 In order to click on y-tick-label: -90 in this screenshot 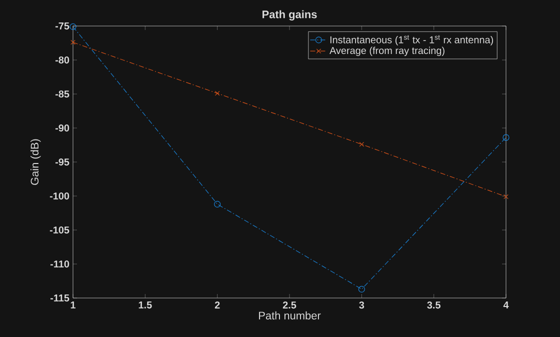, I will do `click(62, 128)`.